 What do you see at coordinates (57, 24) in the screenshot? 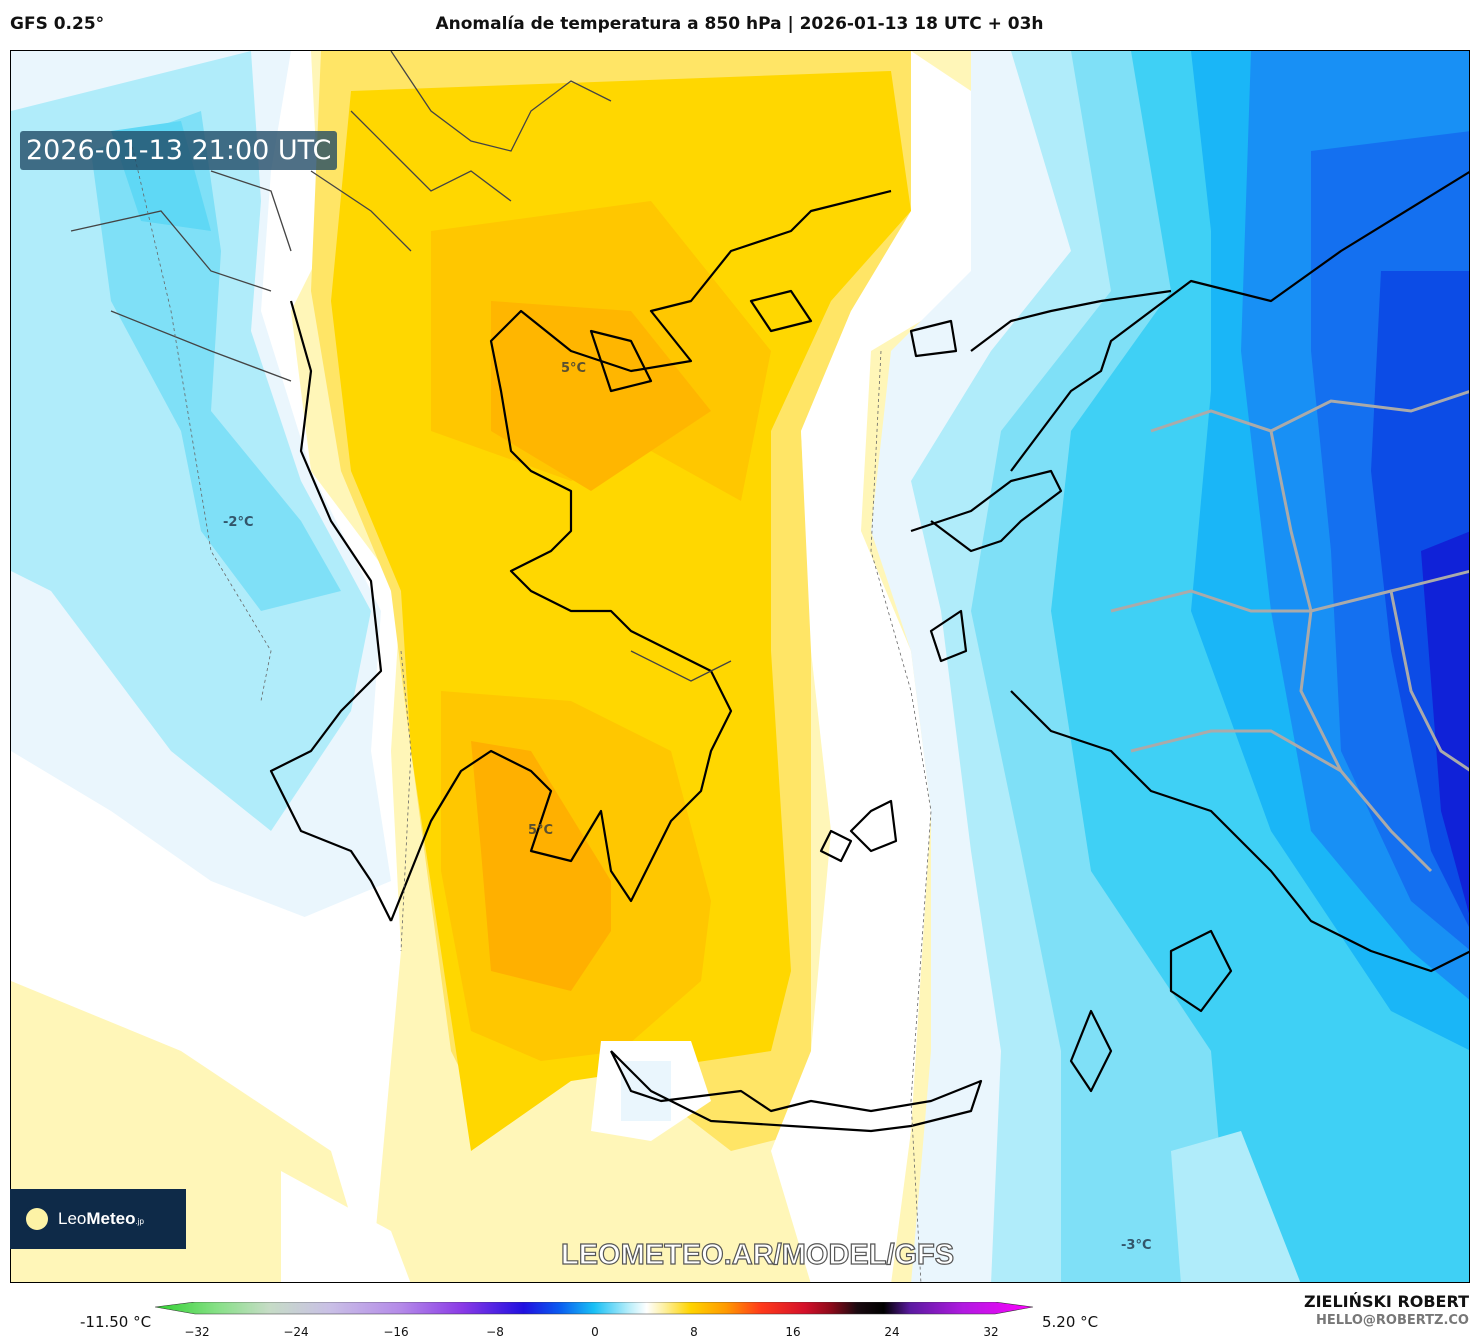
I see `model-label: GFS 0.25°` at bounding box center [57, 24].